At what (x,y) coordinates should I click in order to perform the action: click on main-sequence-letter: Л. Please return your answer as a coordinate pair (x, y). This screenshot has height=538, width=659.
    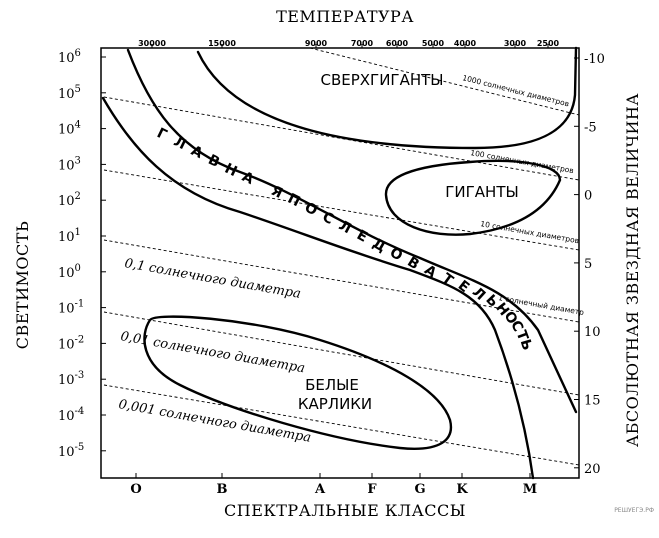
    Looking at the image, I should click on (179, 143).